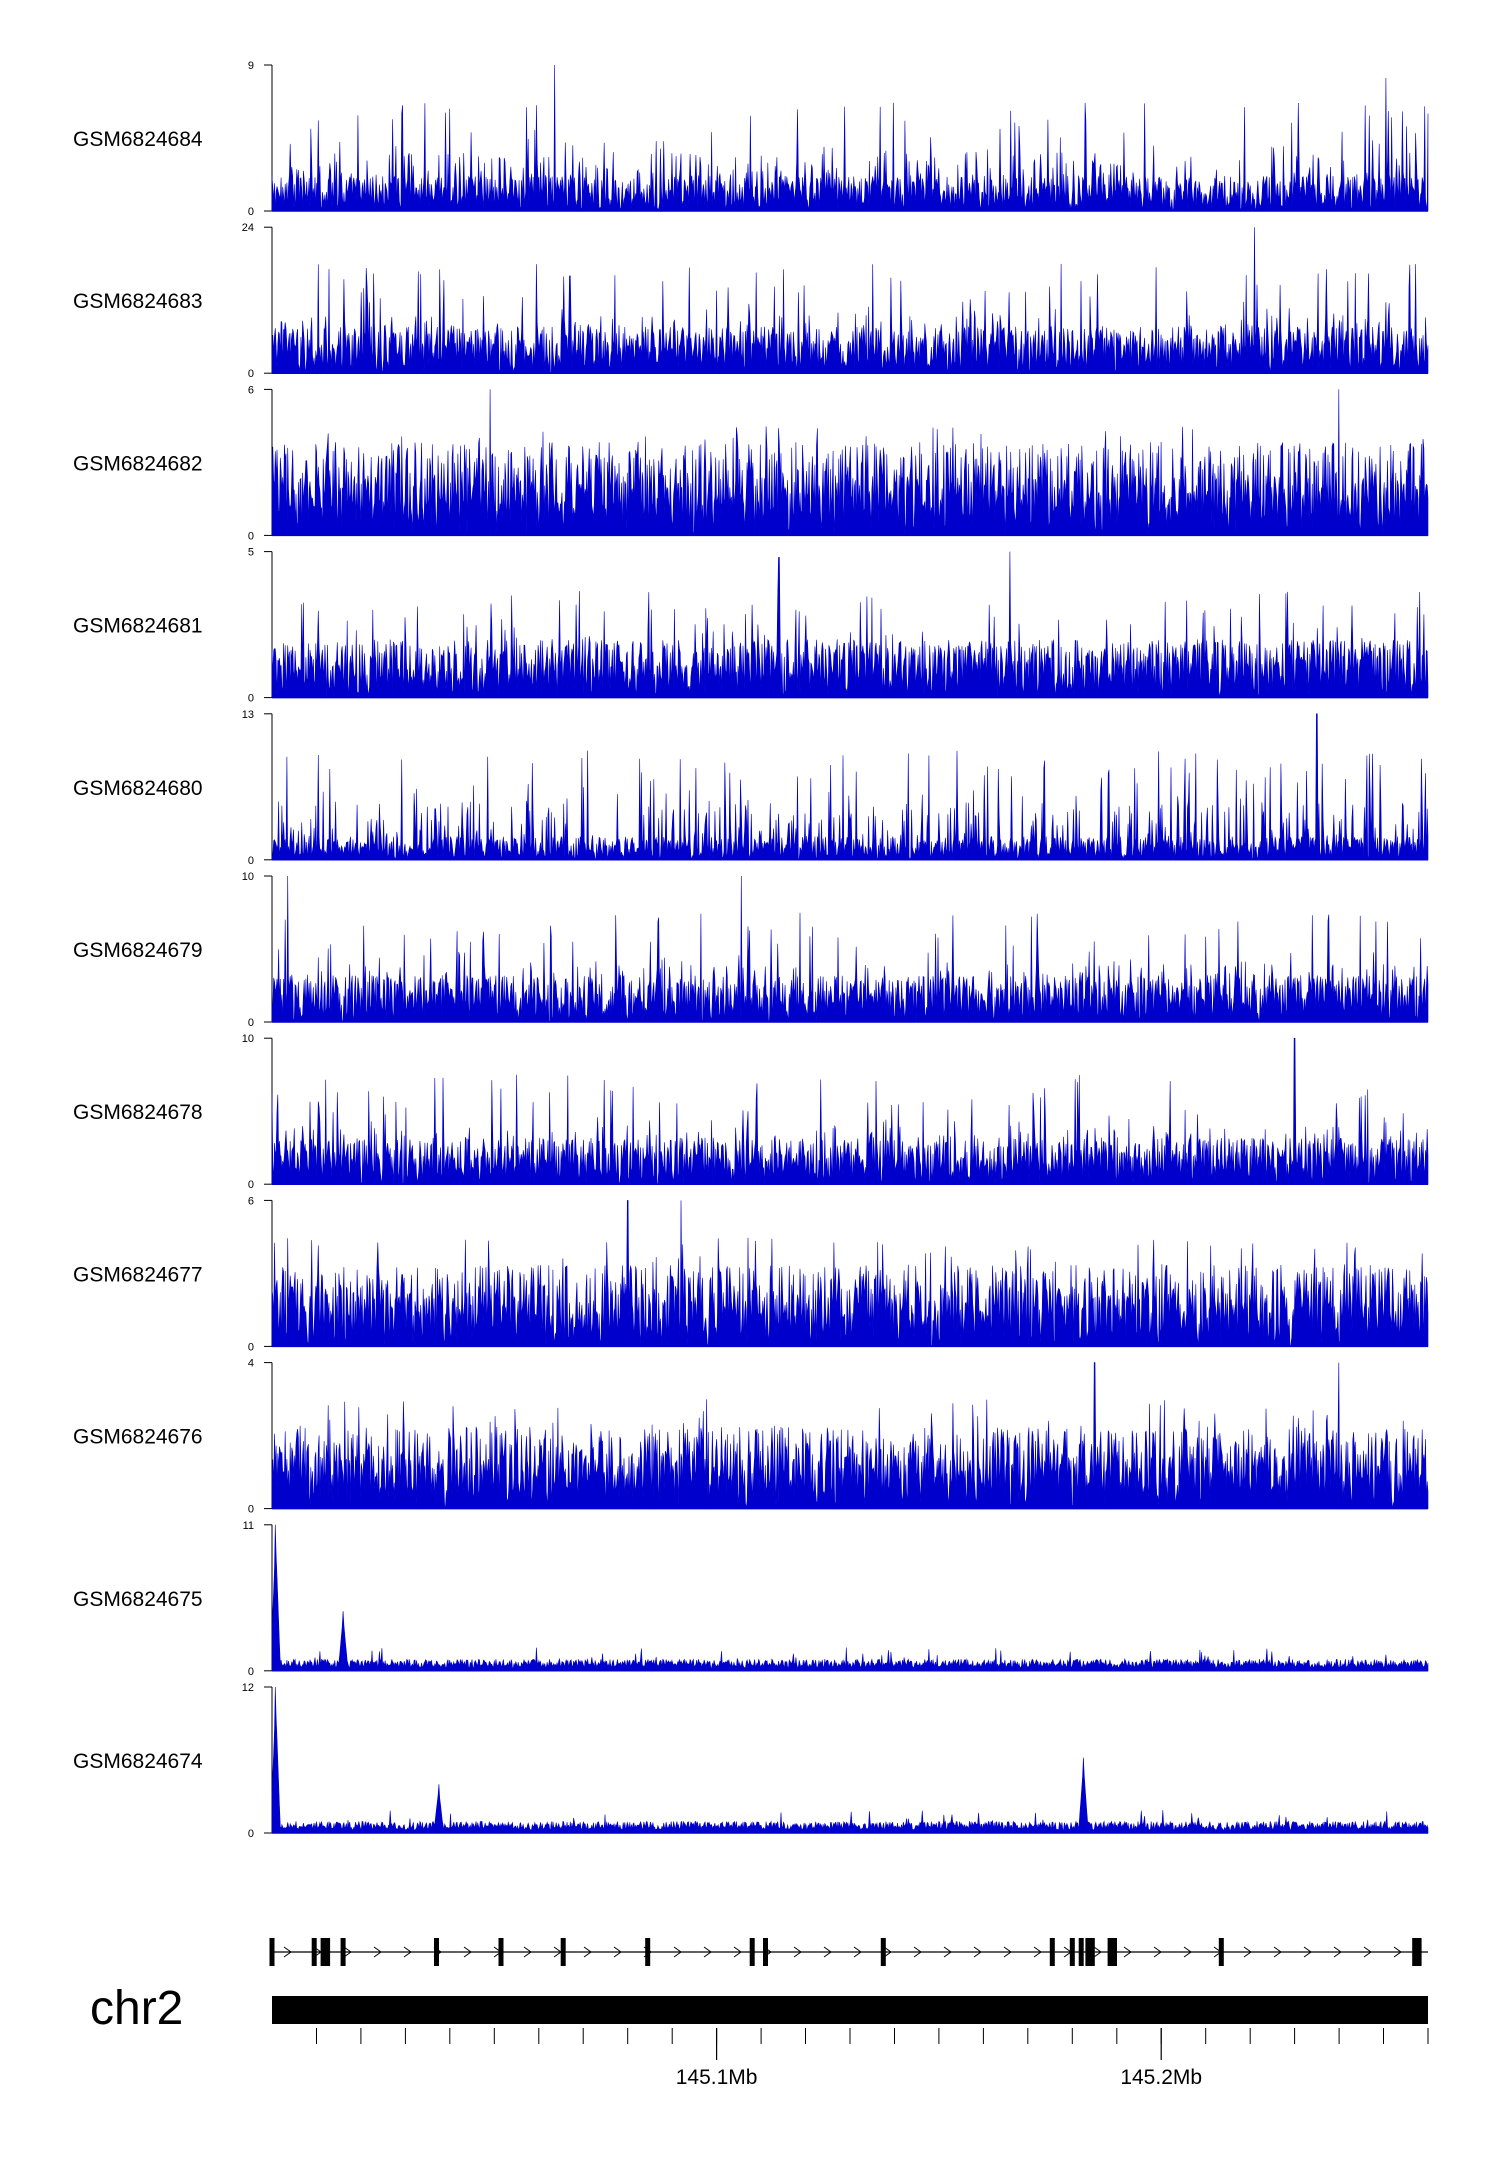 The width and height of the screenshot is (1500, 2170). Describe the element at coordinates (138, 788) in the screenshot. I see `track-label: GSM6824680` at that location.